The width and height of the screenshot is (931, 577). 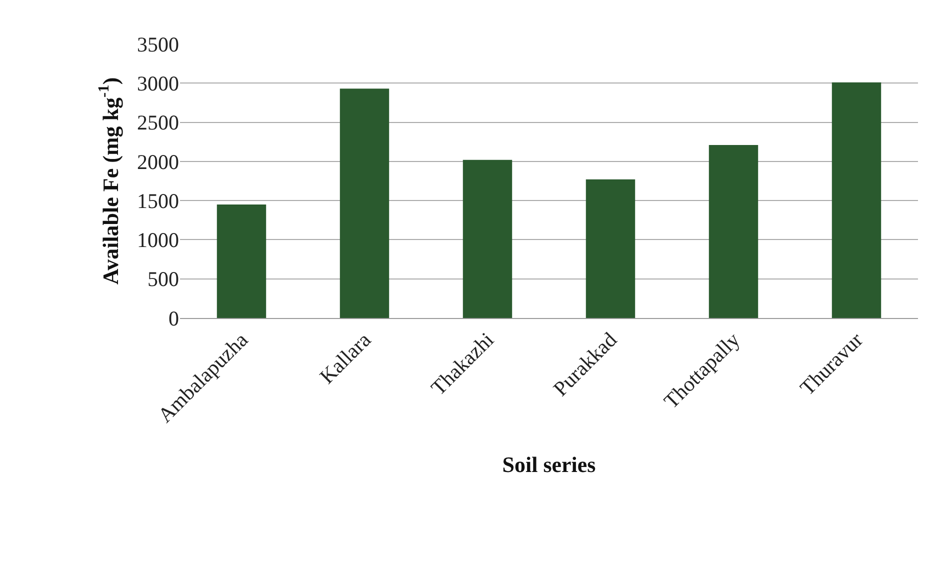 I want to click on x-axis-title: Soil series, so click(x=549, y=465).